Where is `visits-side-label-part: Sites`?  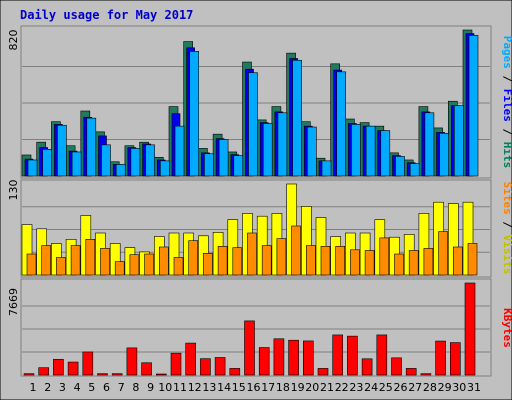 visits-side-label-part: Sites is located at coordinates (506, 198).